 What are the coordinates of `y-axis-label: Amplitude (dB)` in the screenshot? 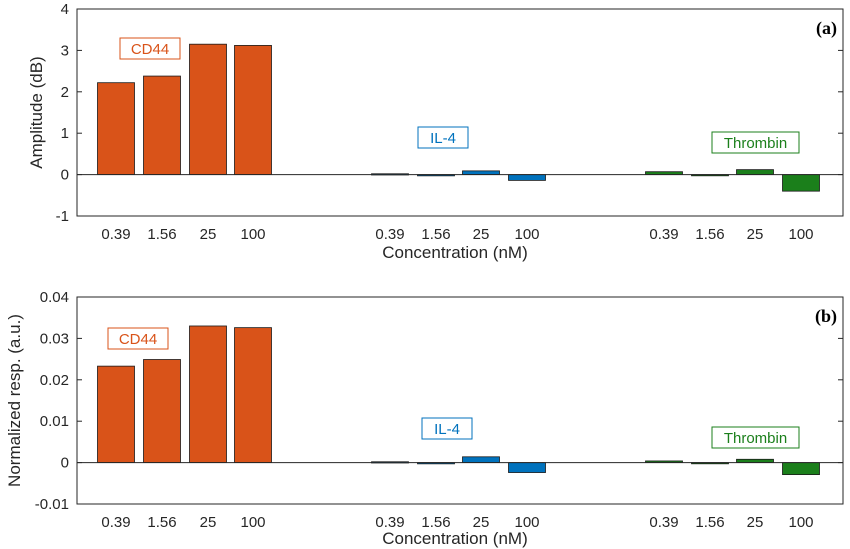 It's located at (36, 112).